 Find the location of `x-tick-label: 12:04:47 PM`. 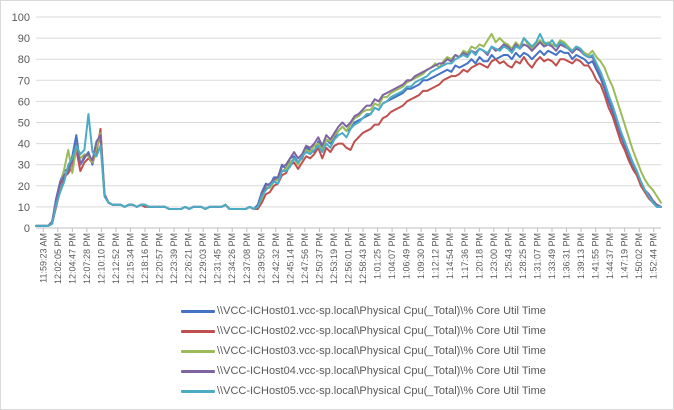

x-tick-label: 12:04:47 PM is located at coordinates (72, 258).